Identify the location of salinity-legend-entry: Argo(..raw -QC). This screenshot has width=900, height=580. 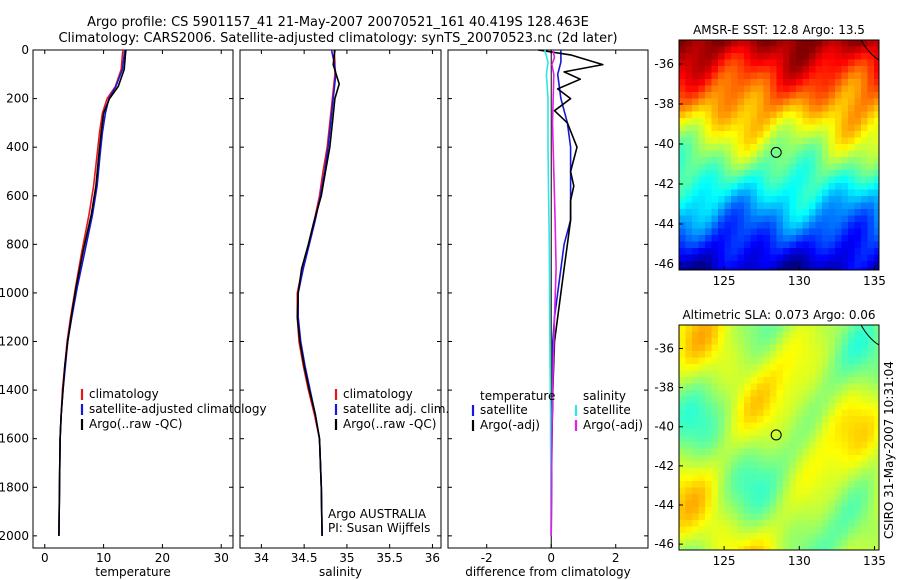
(389, 424).